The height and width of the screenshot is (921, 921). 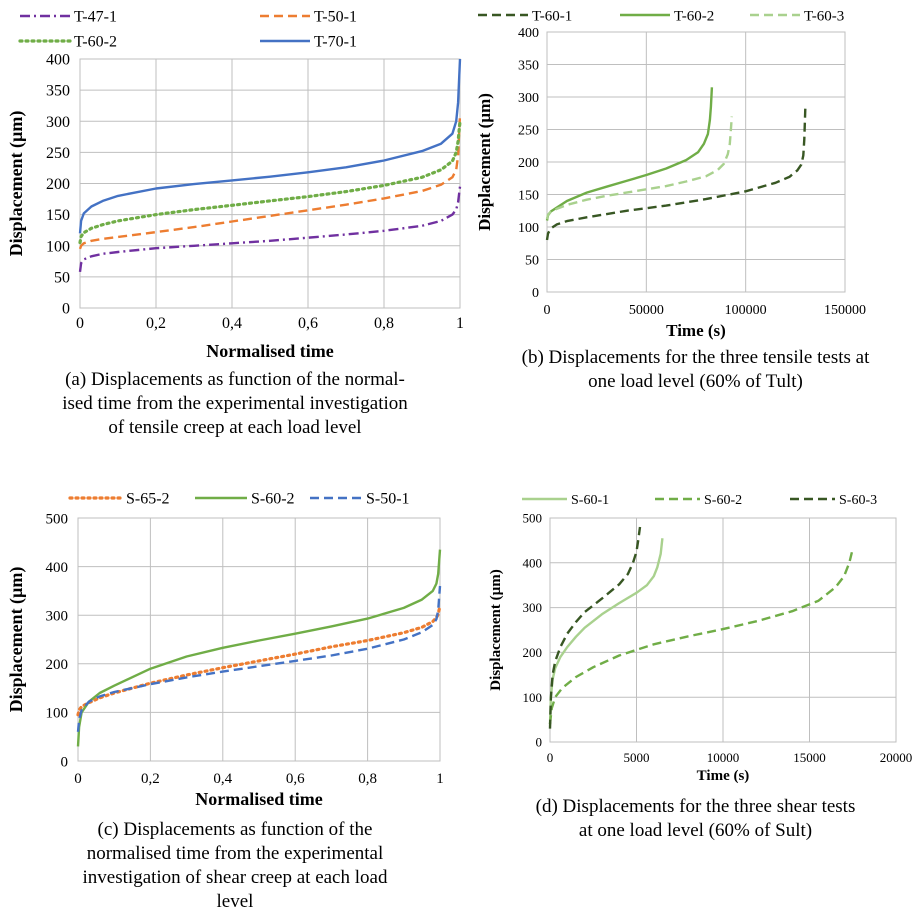 I want to click on x-tick-label: 15000, so click(x=809, y=757).